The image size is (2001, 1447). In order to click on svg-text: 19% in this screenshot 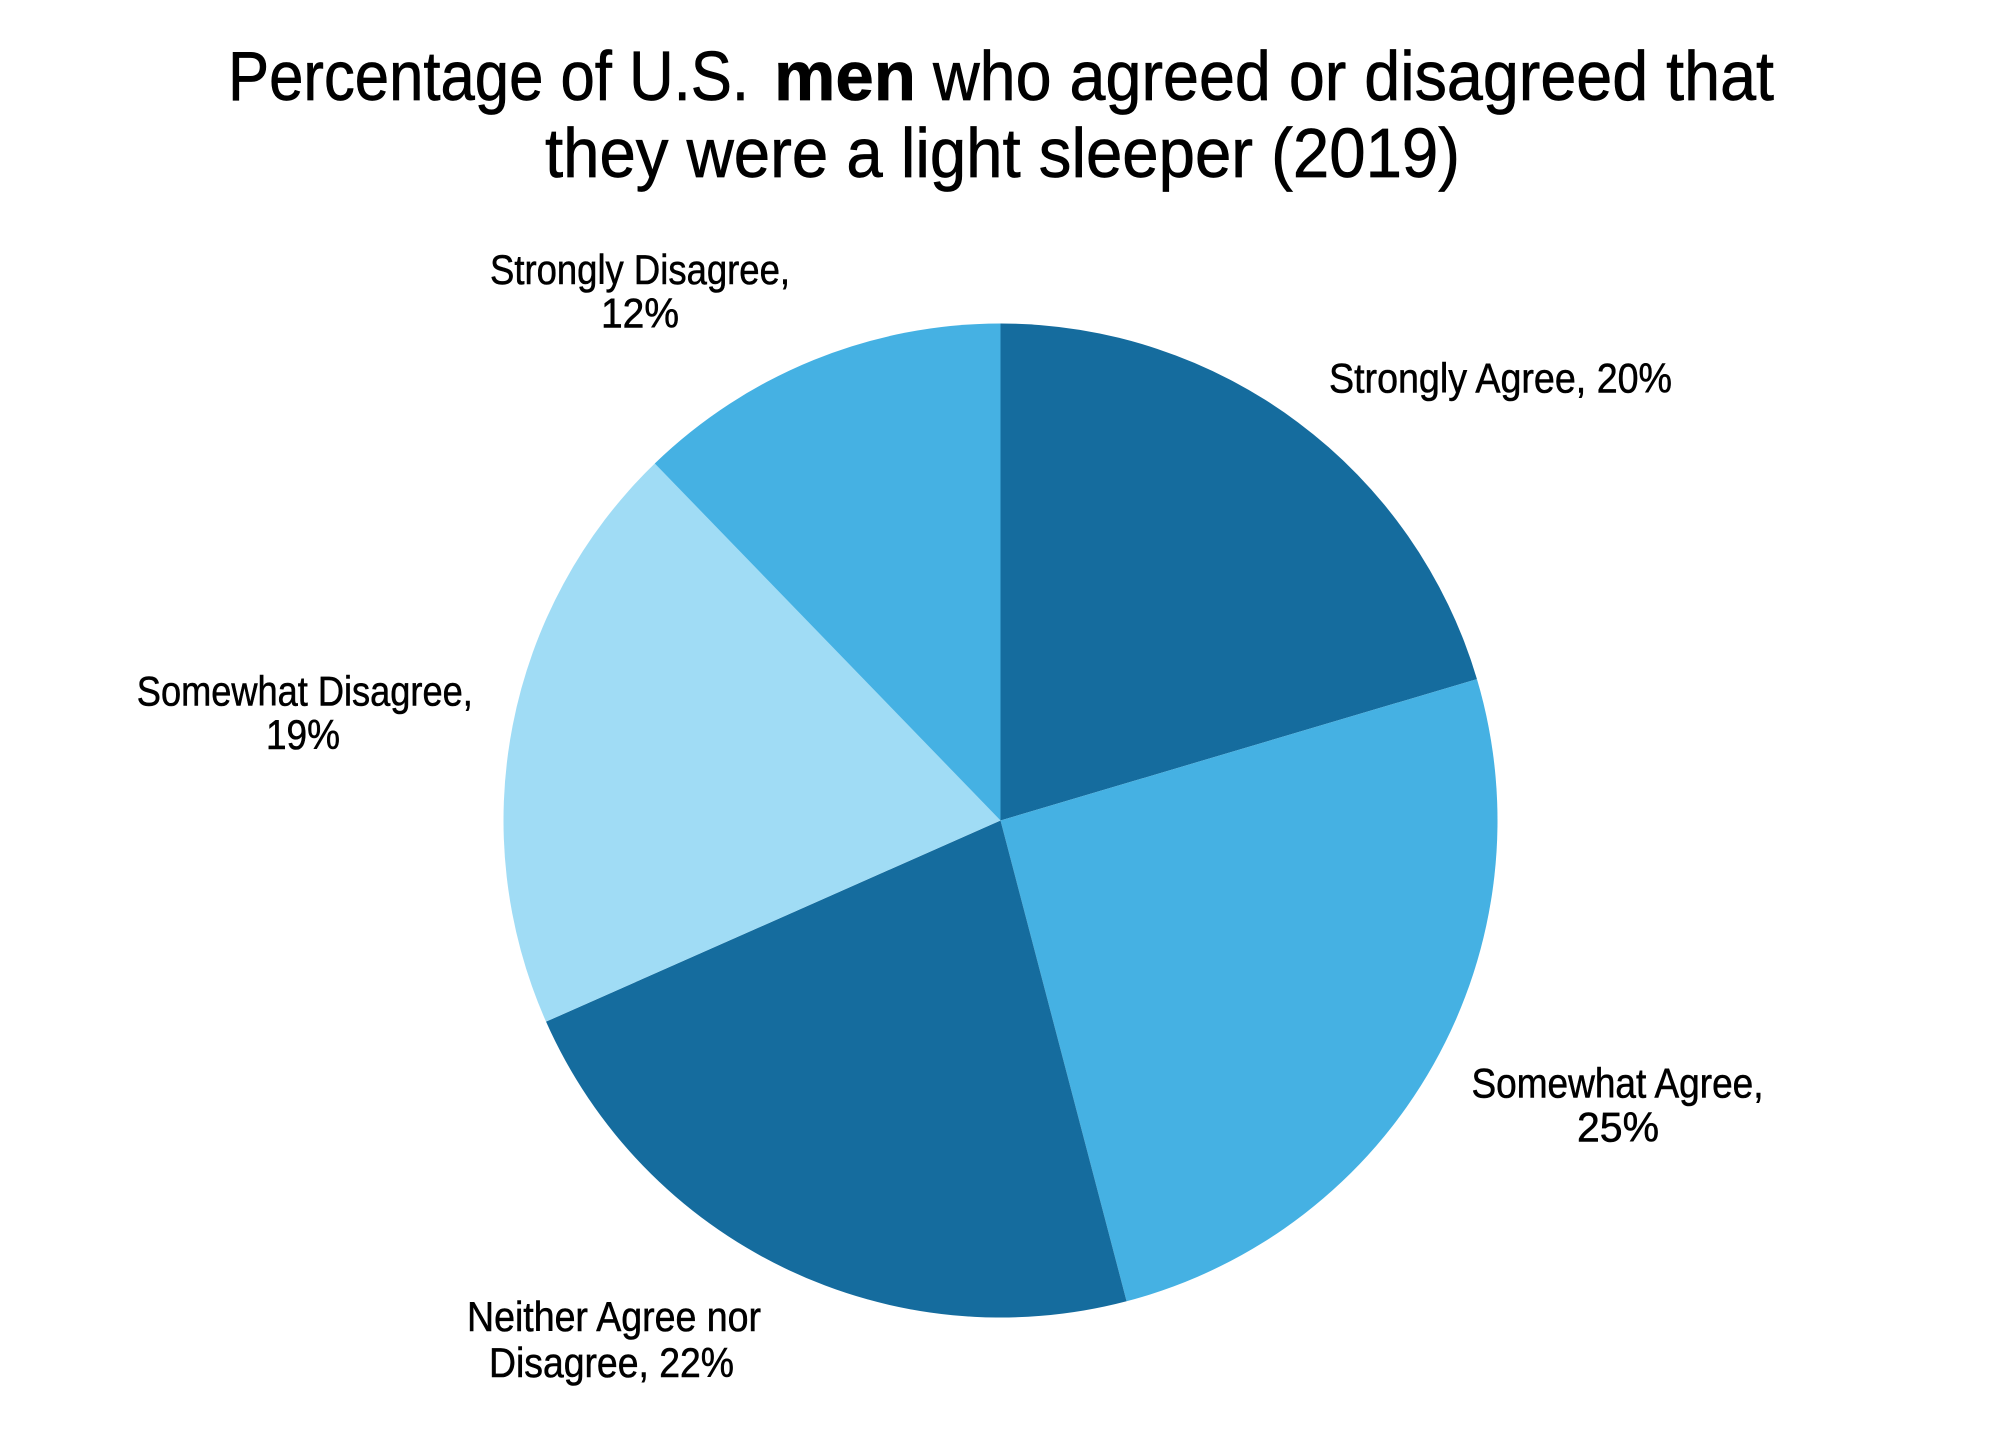, I will do `click(303, 735)`.